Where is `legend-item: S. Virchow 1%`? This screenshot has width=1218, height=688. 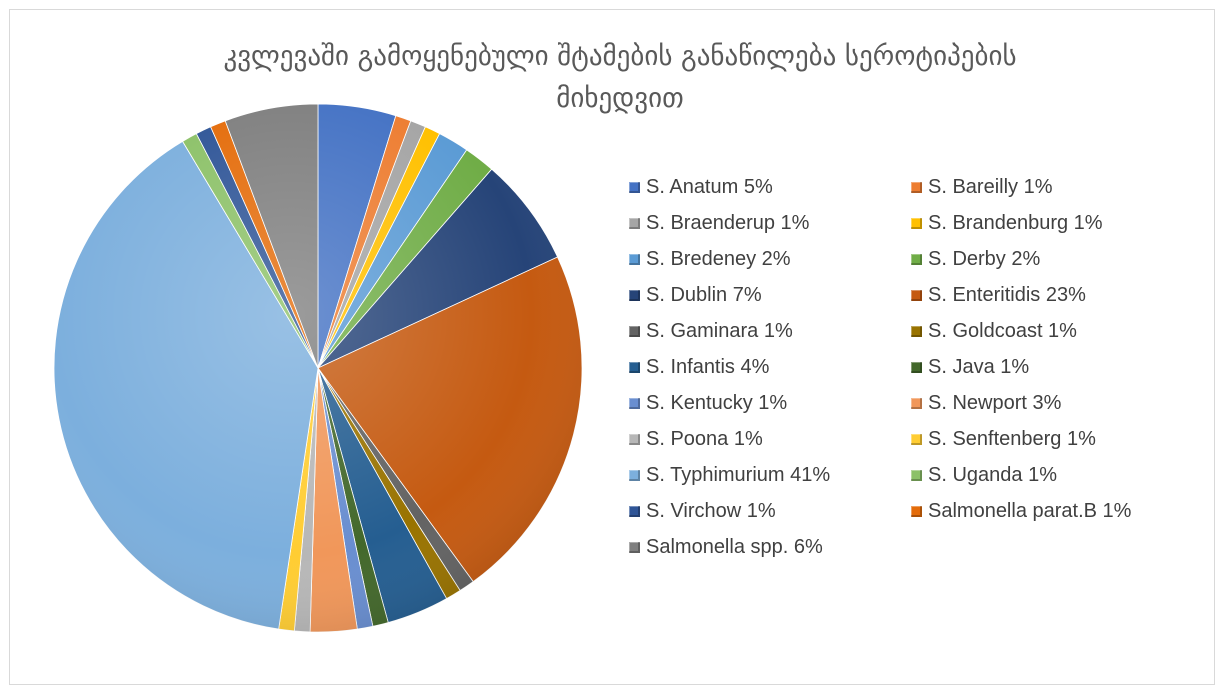 legend-item: S. Virchow 1% is located at coordinates (702, 511).